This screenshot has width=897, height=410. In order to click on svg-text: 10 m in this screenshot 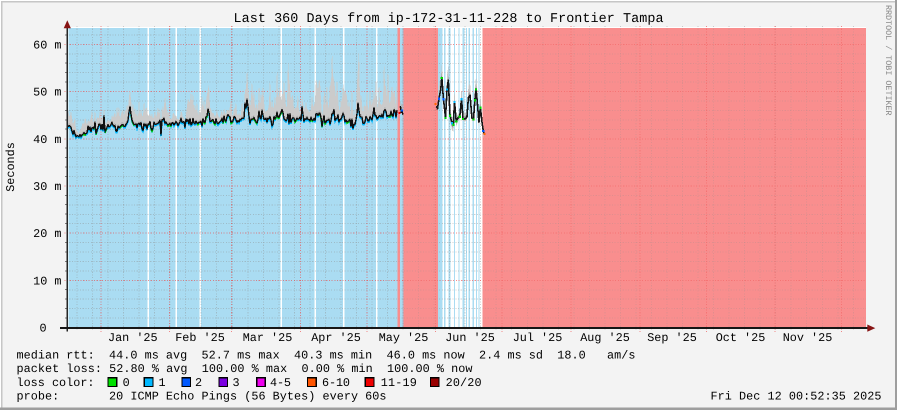, I will do `click(47, 281)`.